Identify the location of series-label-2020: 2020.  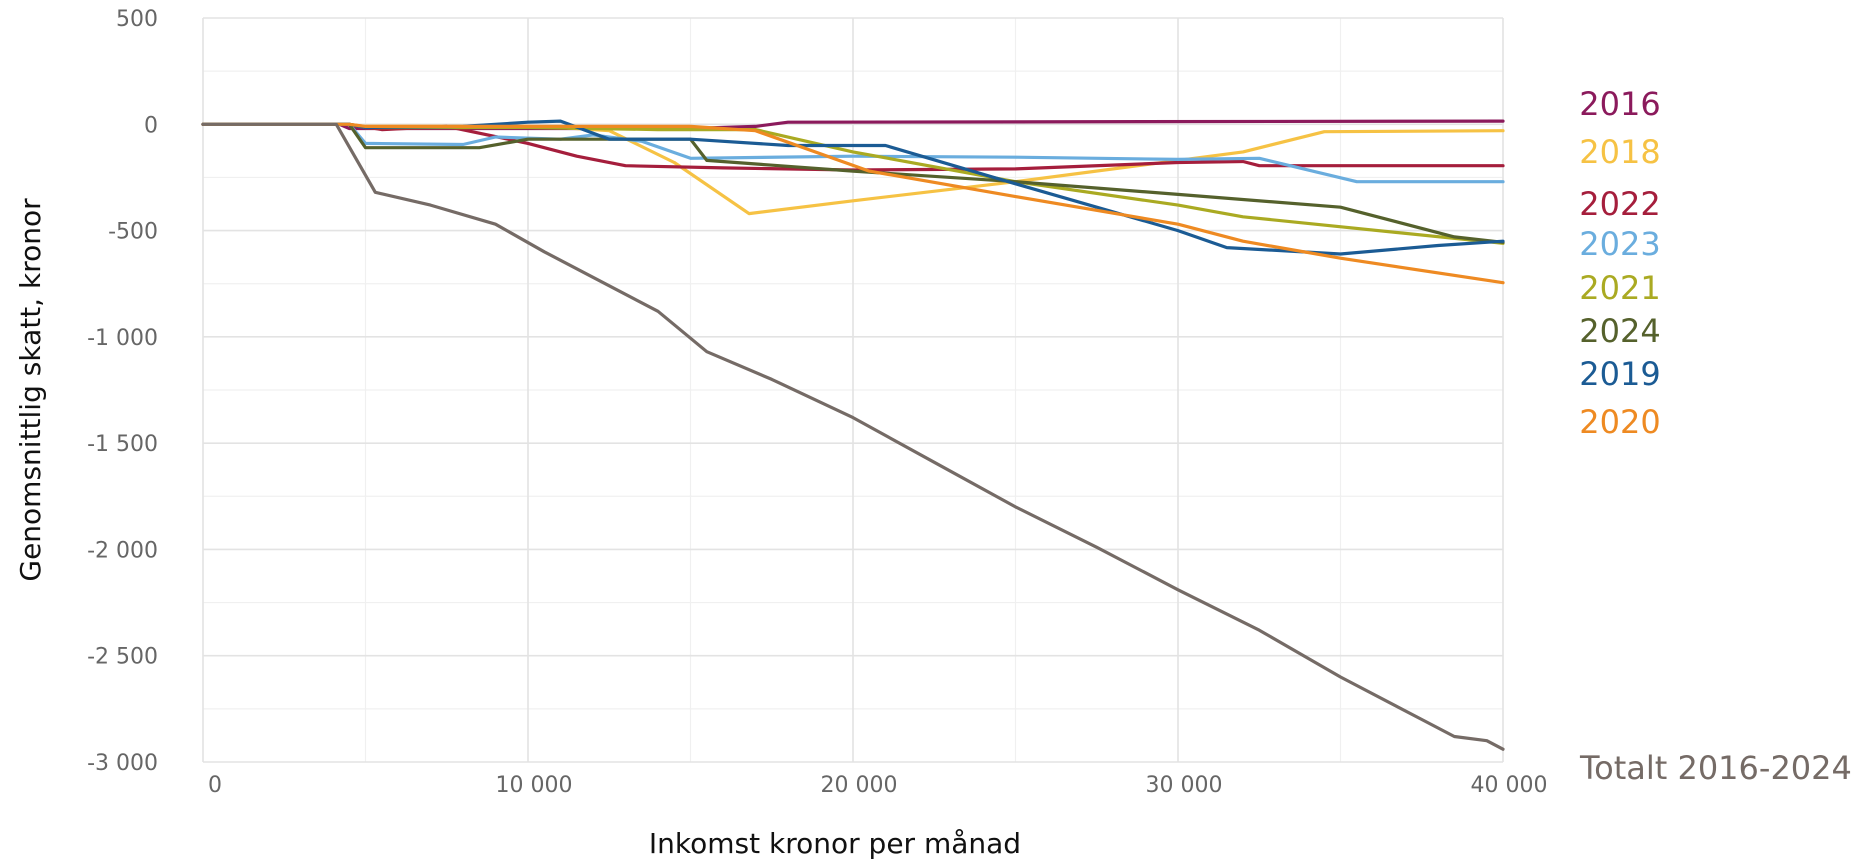
(1619, 422).